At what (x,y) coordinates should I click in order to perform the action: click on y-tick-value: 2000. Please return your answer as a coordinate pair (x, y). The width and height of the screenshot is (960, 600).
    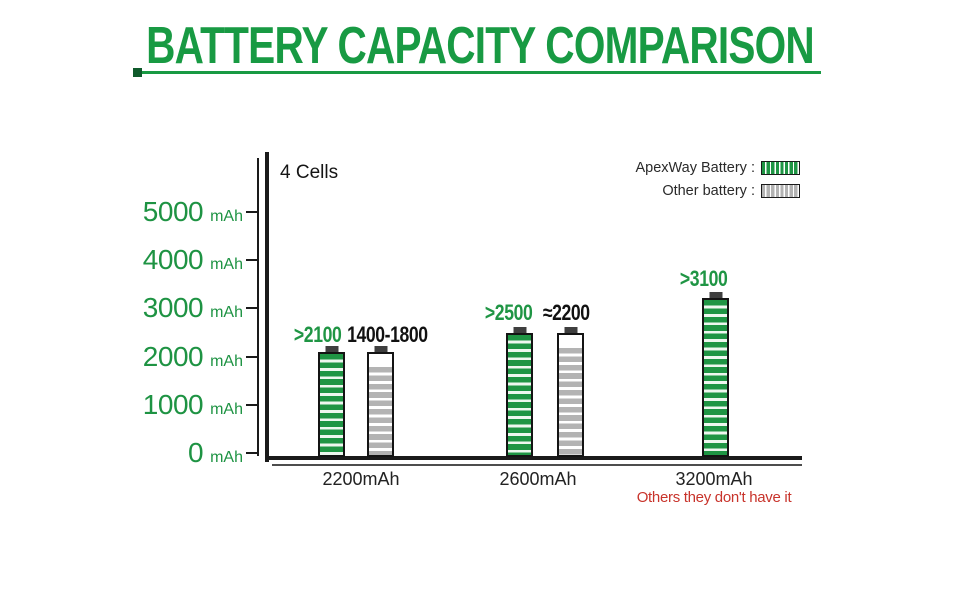
    Looking at the image, I should click on (173, 356).